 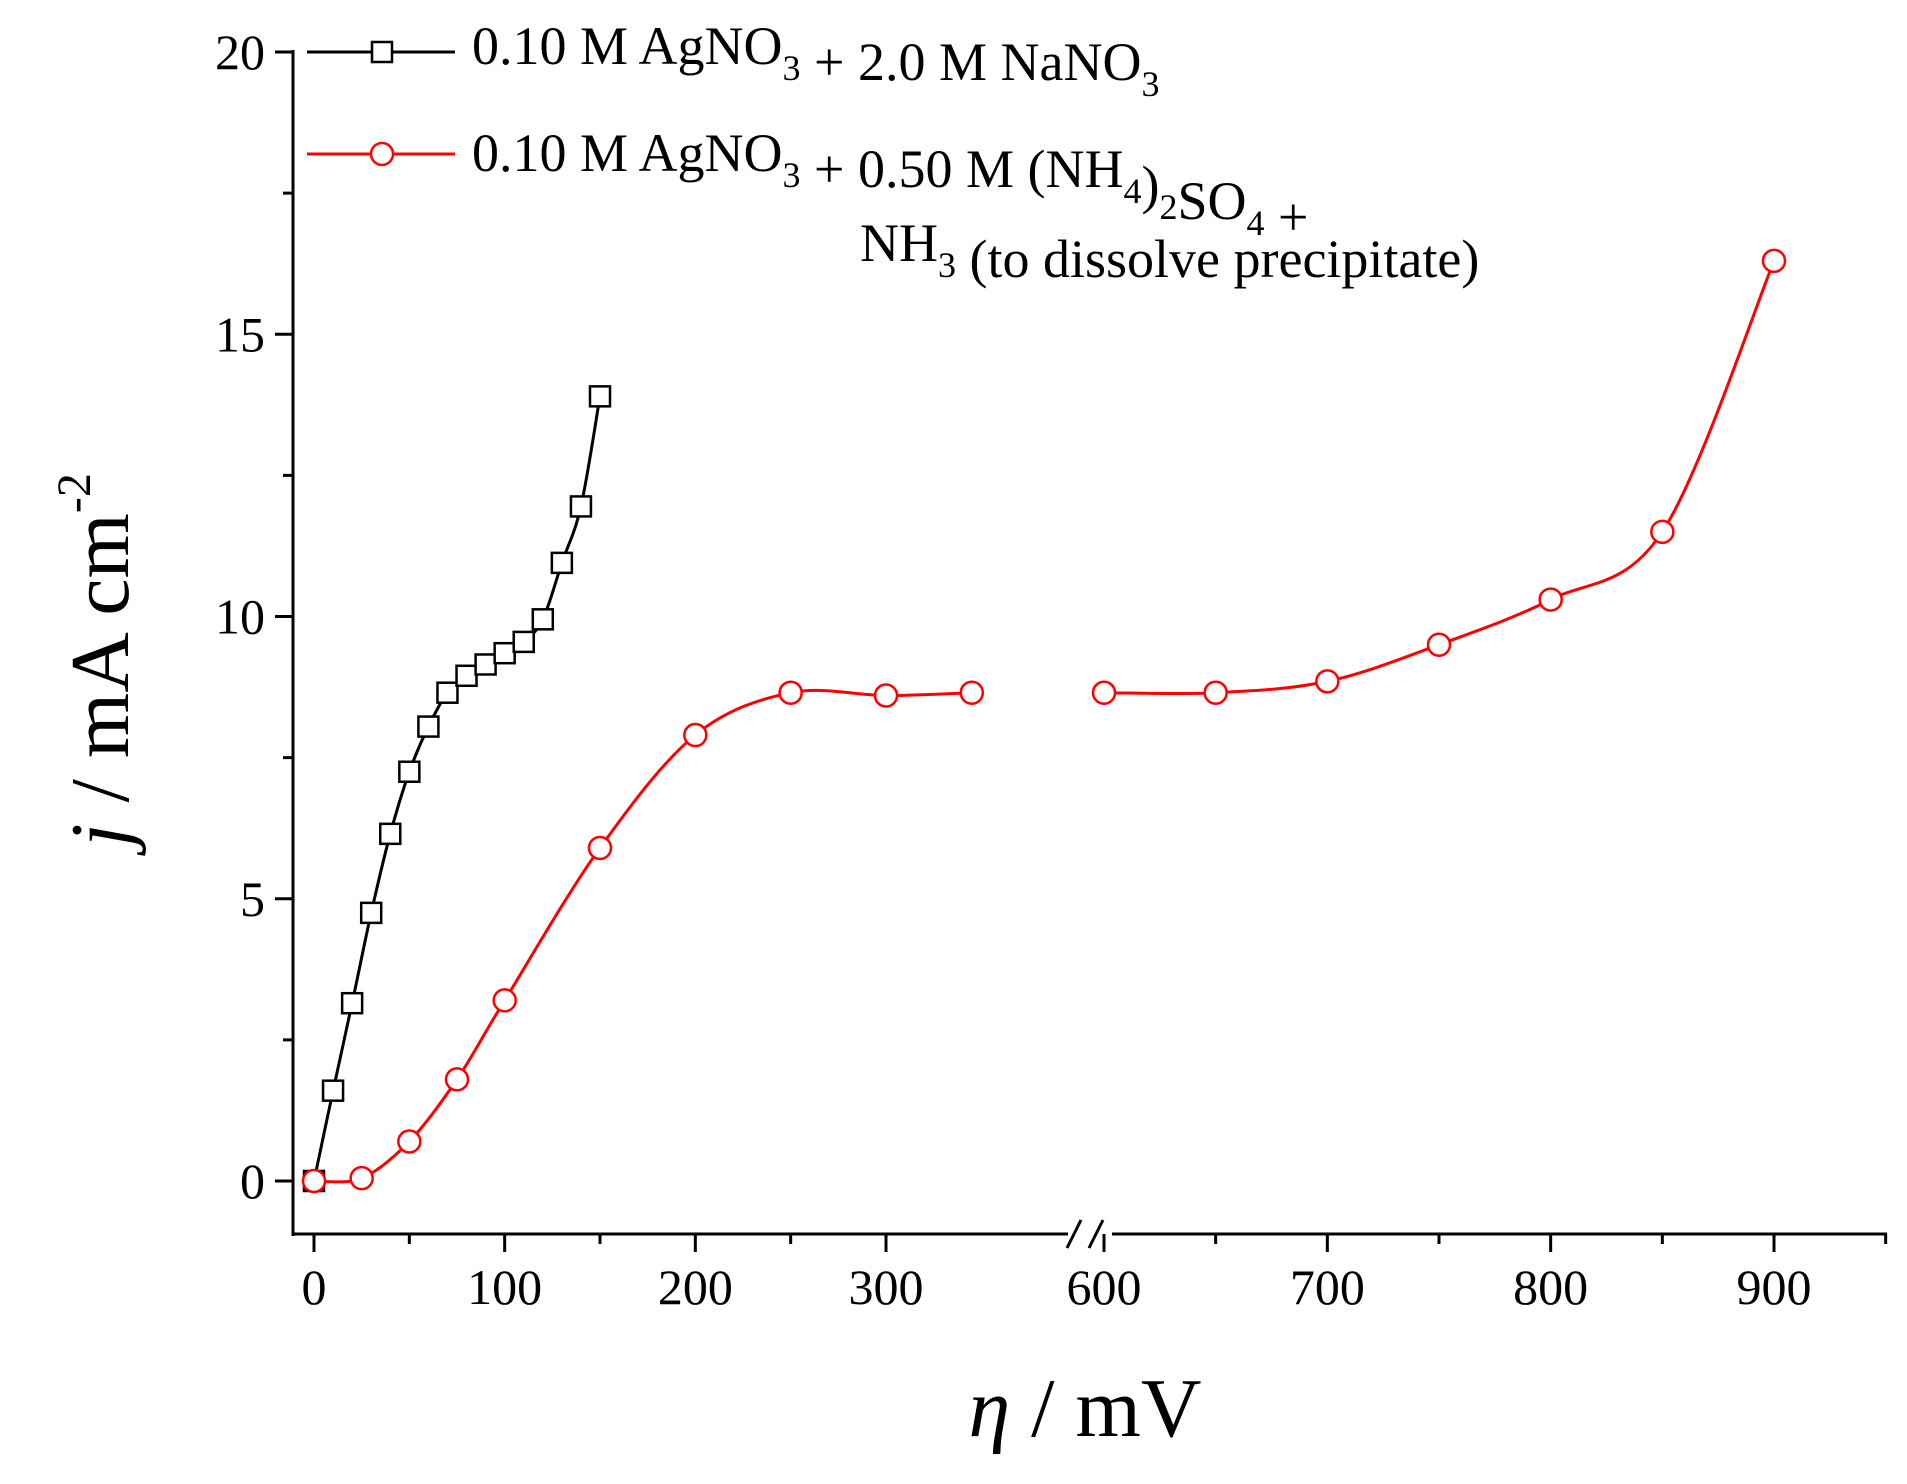 What do you see at coordinates (240, 617) in the screenshot?
I see `y-tick-label: 10` at bounding box center [240, 617].